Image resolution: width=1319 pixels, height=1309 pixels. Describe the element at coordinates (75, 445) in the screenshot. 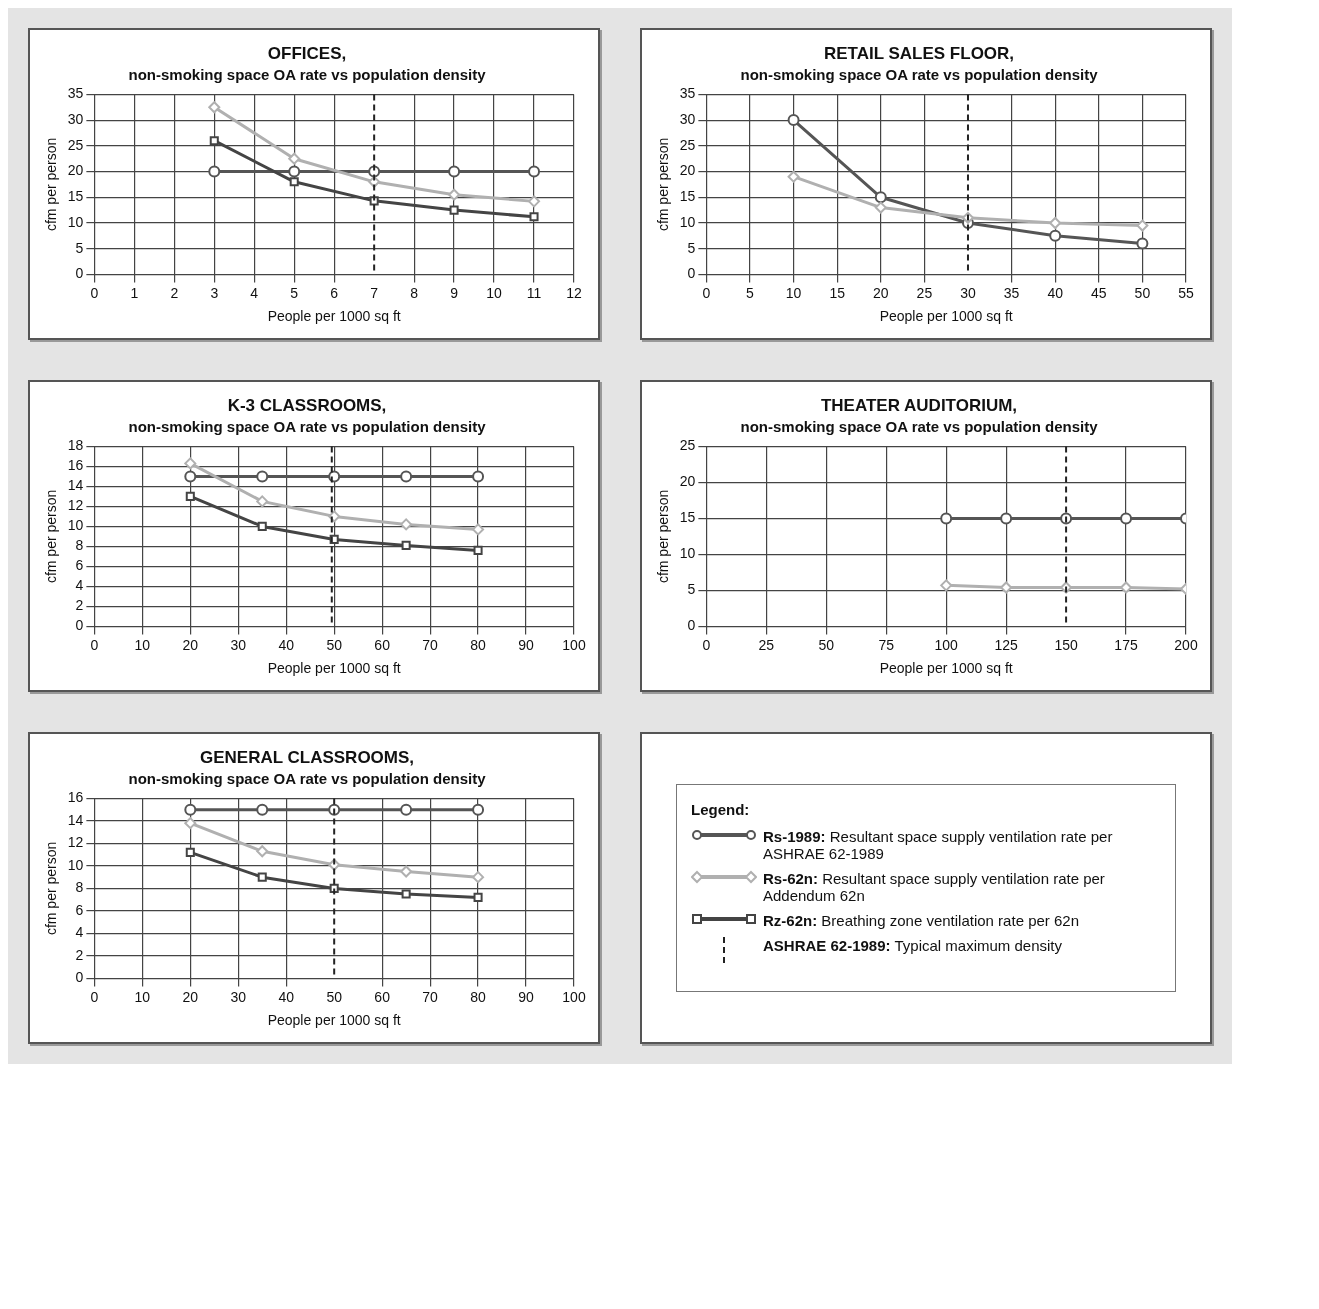

I see `y-tick-label: 18` at that location.